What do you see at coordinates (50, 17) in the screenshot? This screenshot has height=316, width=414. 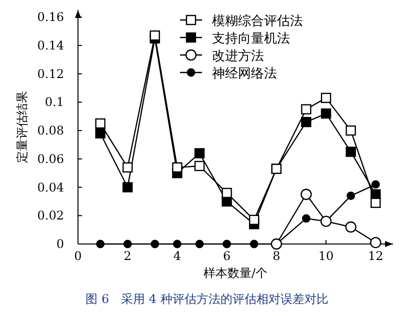 I see `y-tick-label: 0.16` at bounding box center [50, 17].